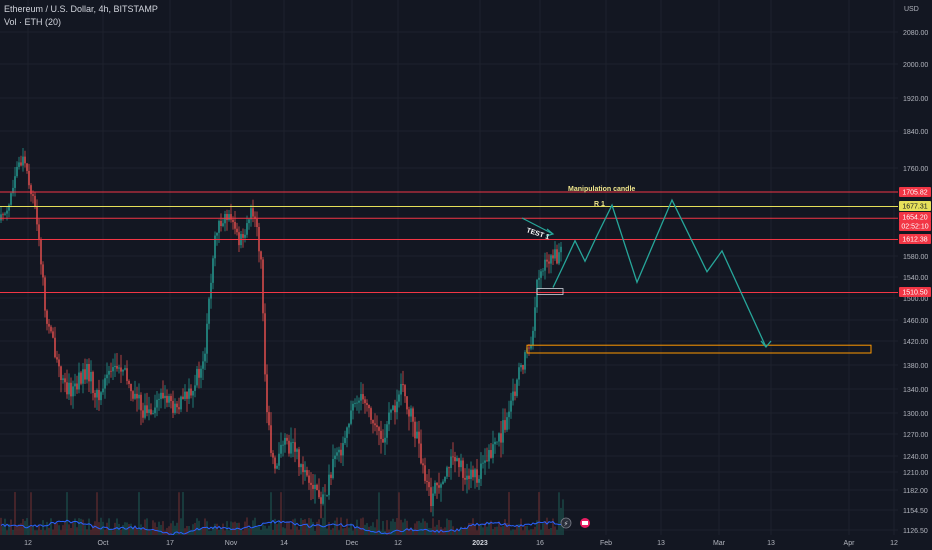  What do you see at coordinates (550, 291) in the screenshot?
I see `range-box` at bounding box center [550, 291].